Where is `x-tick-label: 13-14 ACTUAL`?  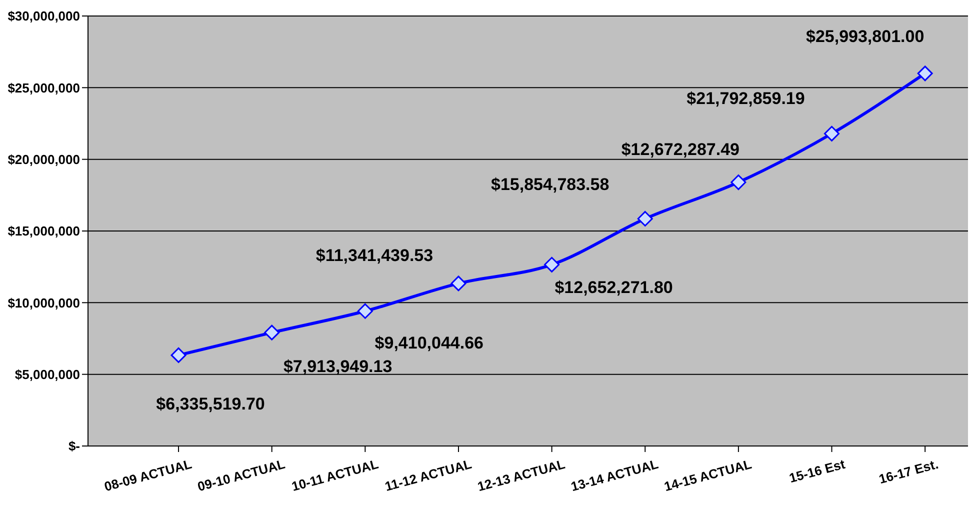 x-tick-label: 13-14 ACTUAL is located at coordinates (614, 475).